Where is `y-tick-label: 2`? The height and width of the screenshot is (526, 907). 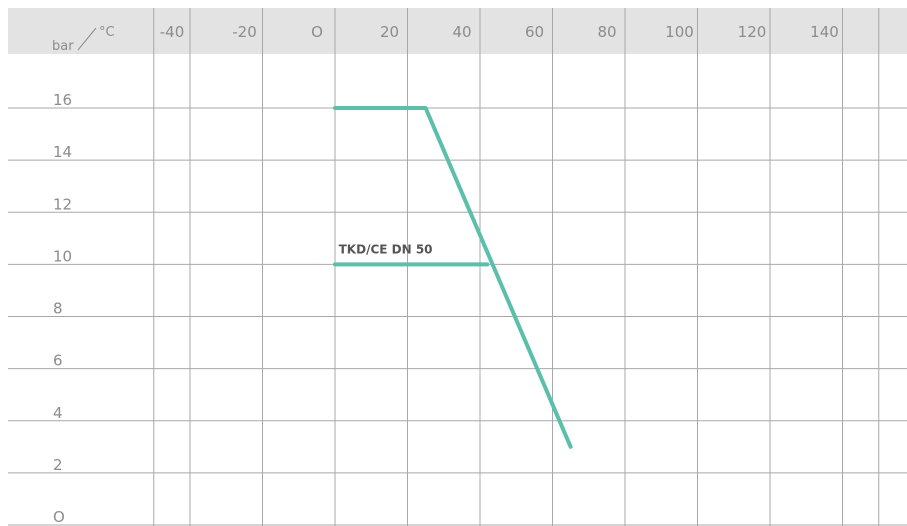 y-tick-label: 2 is located at coordinates (58, 465).